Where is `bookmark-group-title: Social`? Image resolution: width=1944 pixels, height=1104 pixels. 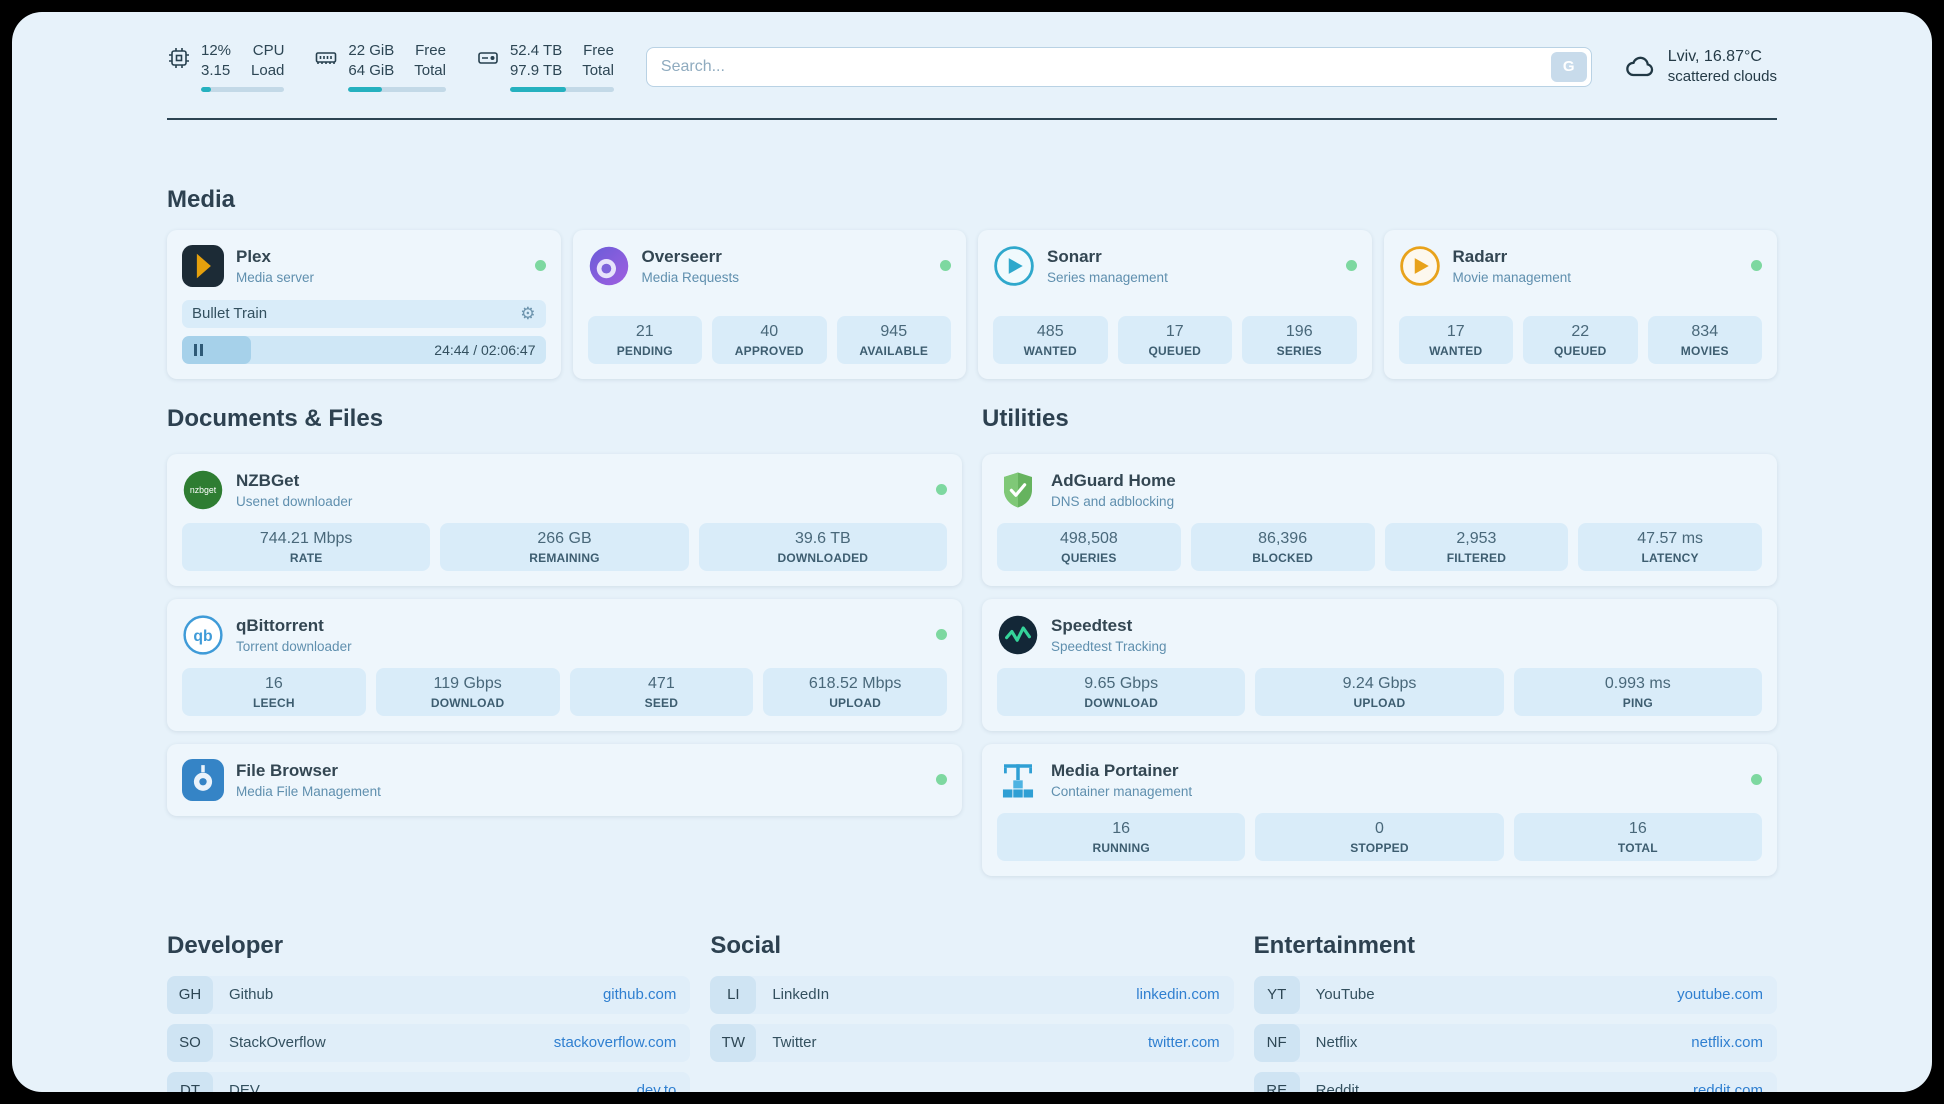 bookmark-group-title: Social is located at coordinates (746, 945).